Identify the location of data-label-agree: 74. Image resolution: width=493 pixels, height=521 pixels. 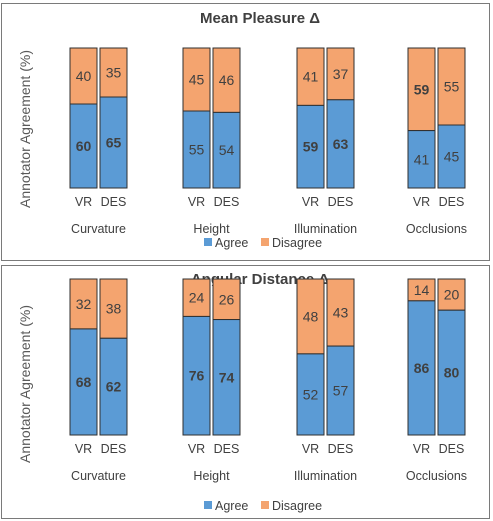
(227, 377).